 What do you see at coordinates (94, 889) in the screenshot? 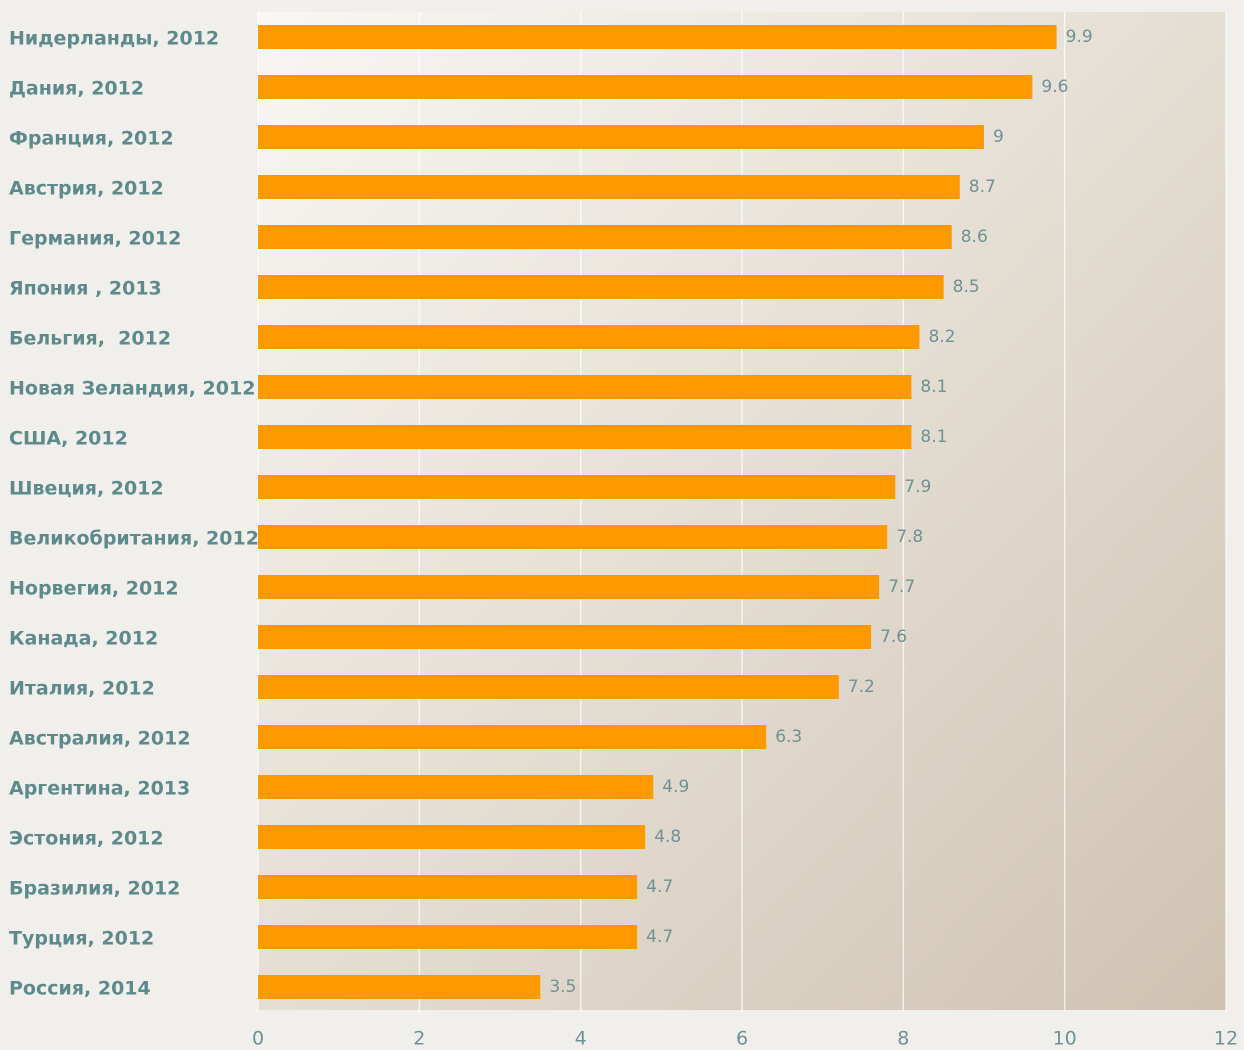
I see `y-tick-label: Бразилия, 2012` at bounding box center [94, 889].